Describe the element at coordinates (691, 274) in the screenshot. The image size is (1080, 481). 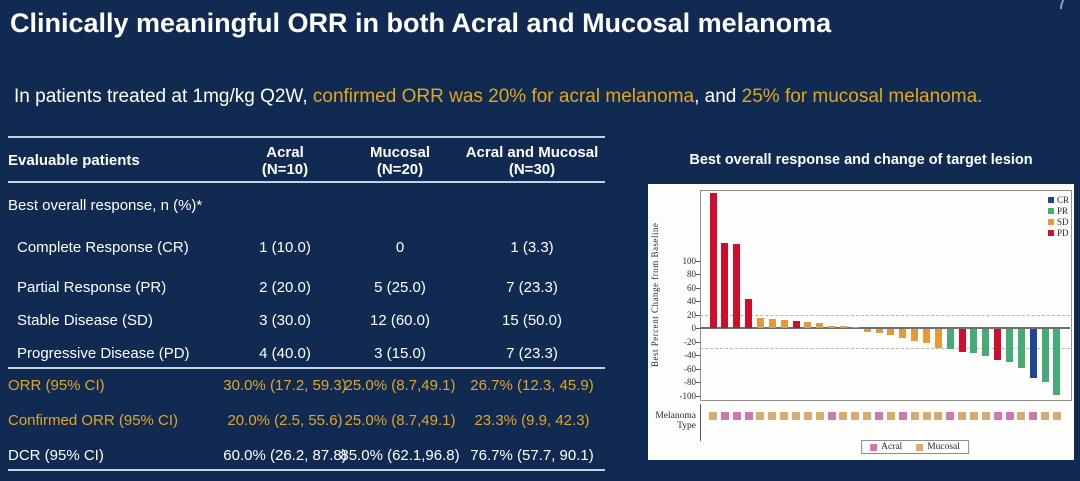
I see `y-tick-label: 80` at that location.